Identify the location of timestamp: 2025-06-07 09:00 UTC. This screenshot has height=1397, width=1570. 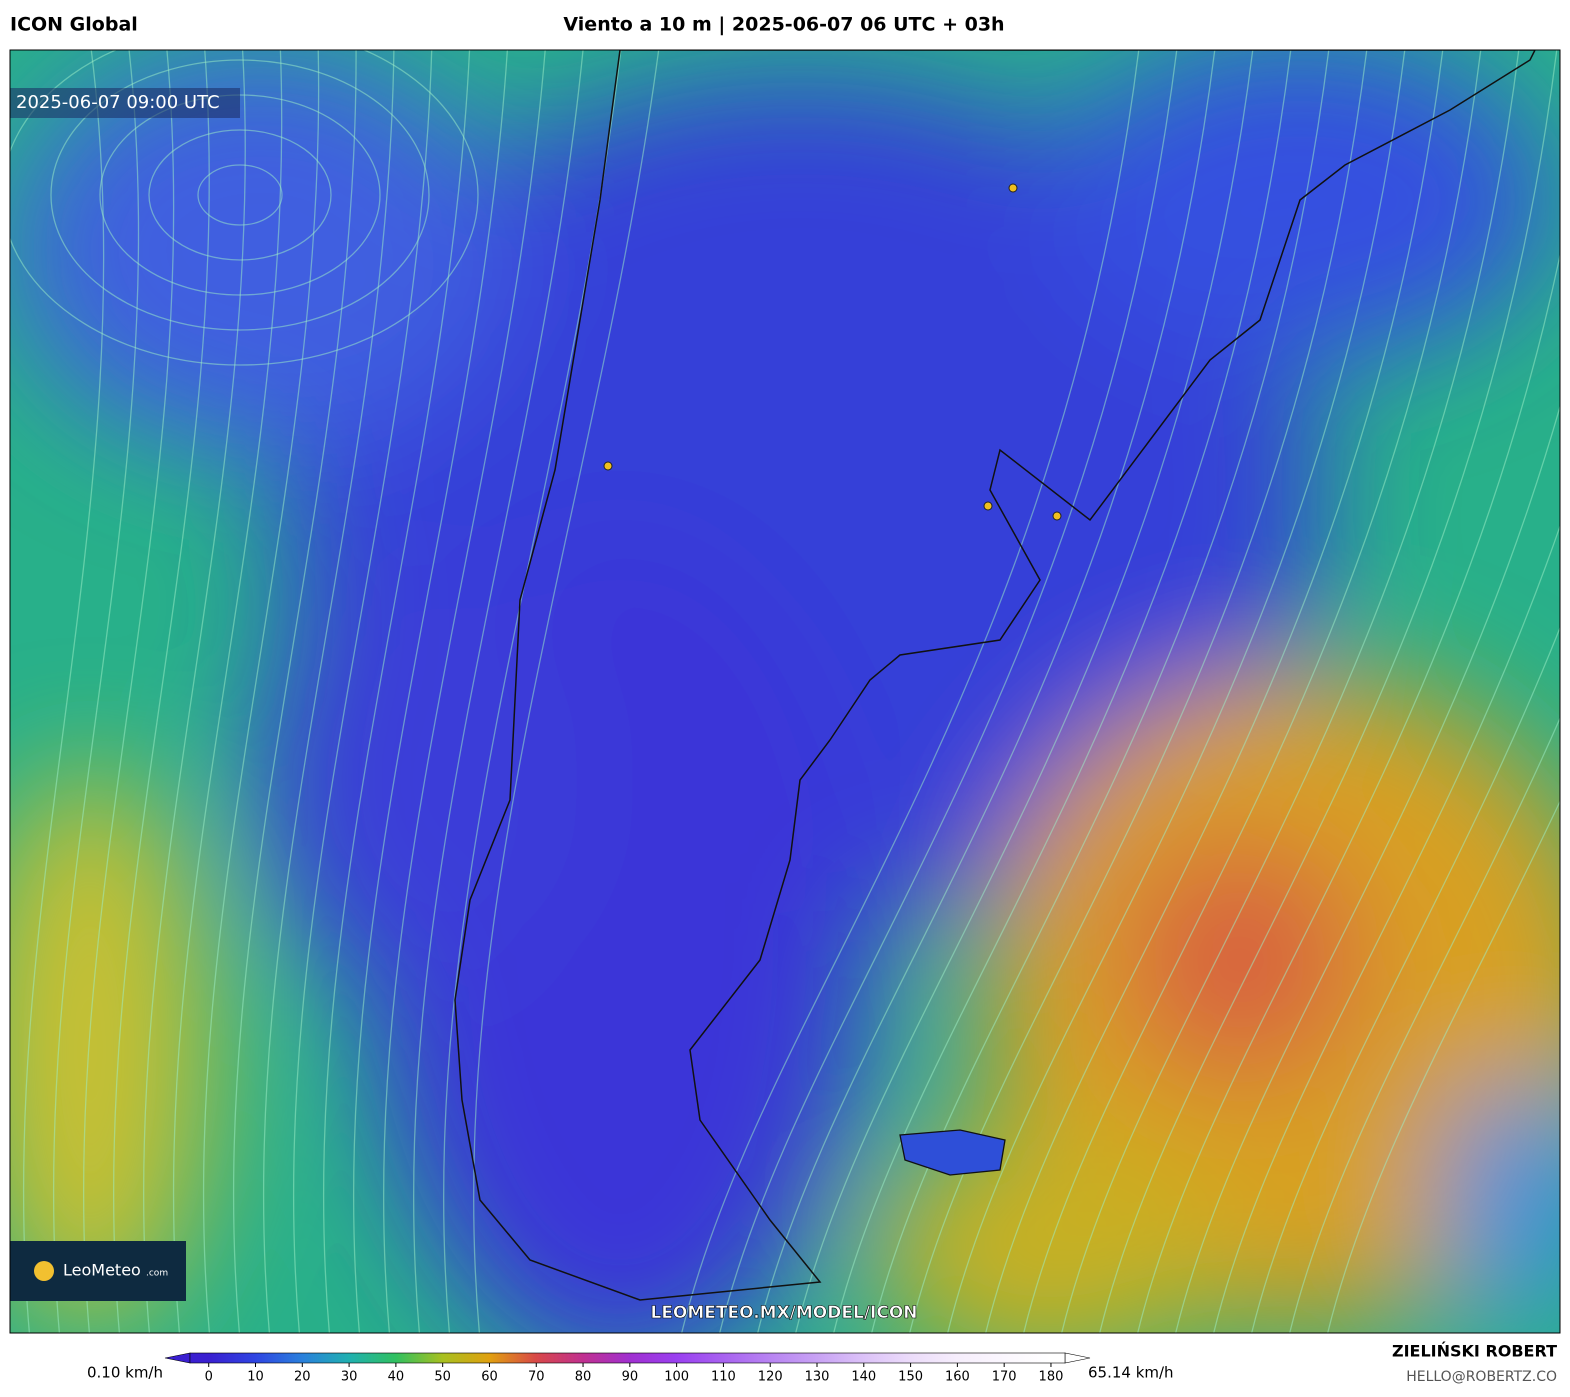
(118, 102).